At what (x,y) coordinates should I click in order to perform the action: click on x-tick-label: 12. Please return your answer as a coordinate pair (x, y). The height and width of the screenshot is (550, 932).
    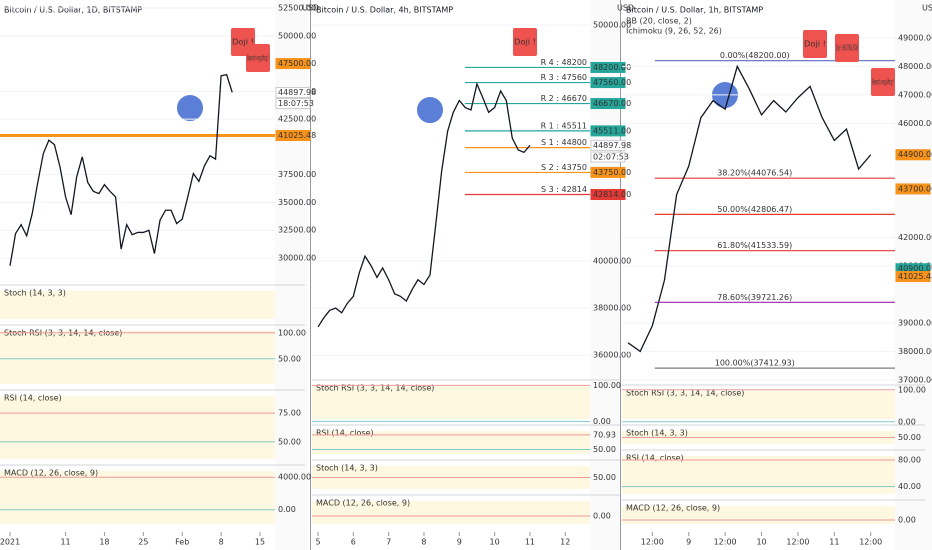
    Looking at the image, I should click on (565, 542).